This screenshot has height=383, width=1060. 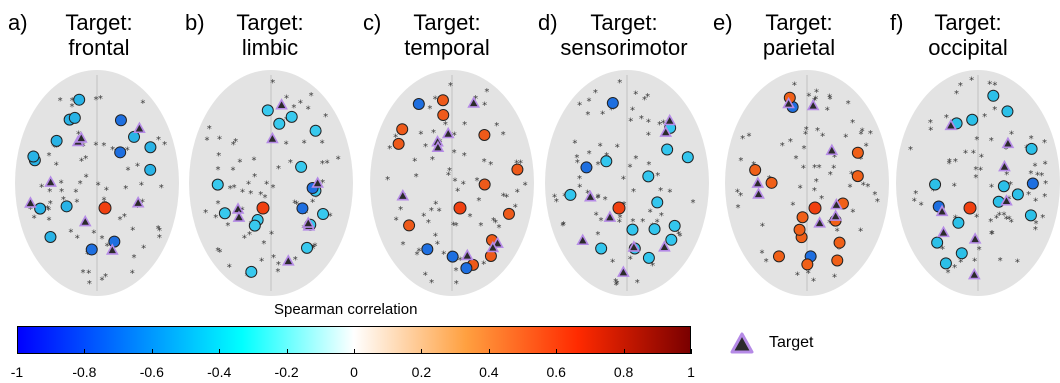 What do you see at coordinates (968, 47) in the screenshot?
I see `panel-title-line2: occipital` at bounding box center [968, 47].